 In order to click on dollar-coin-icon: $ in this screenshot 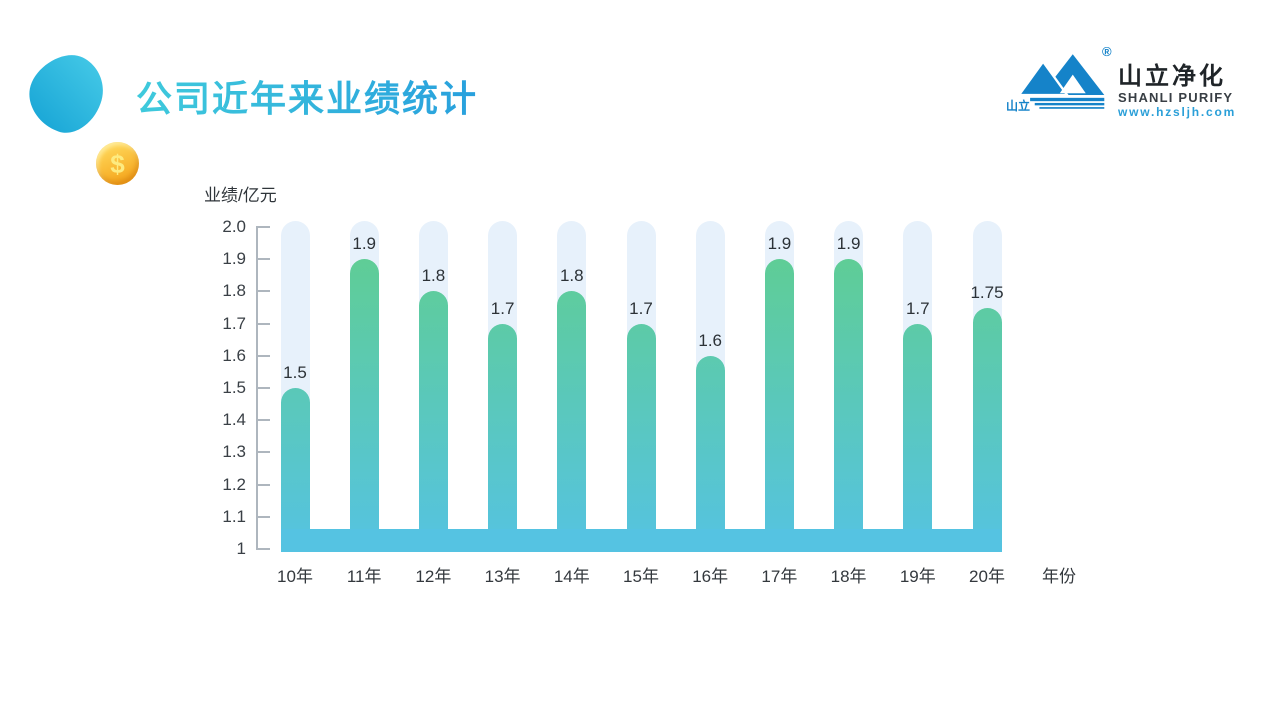, I will do `click(117, 163)`.